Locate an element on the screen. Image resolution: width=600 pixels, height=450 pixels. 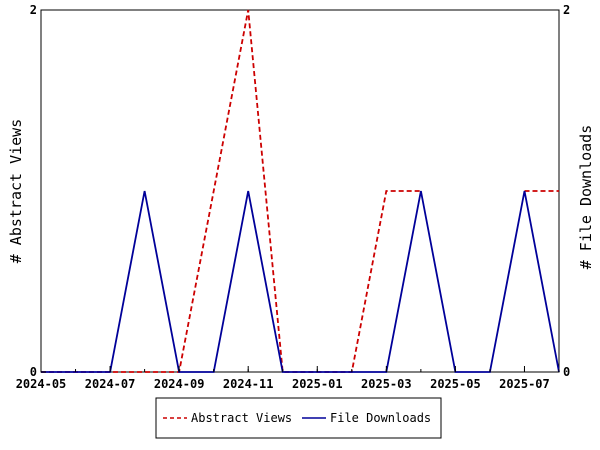
legend-label-file-downloads: File Downloads is located at coordinates (380, 418).